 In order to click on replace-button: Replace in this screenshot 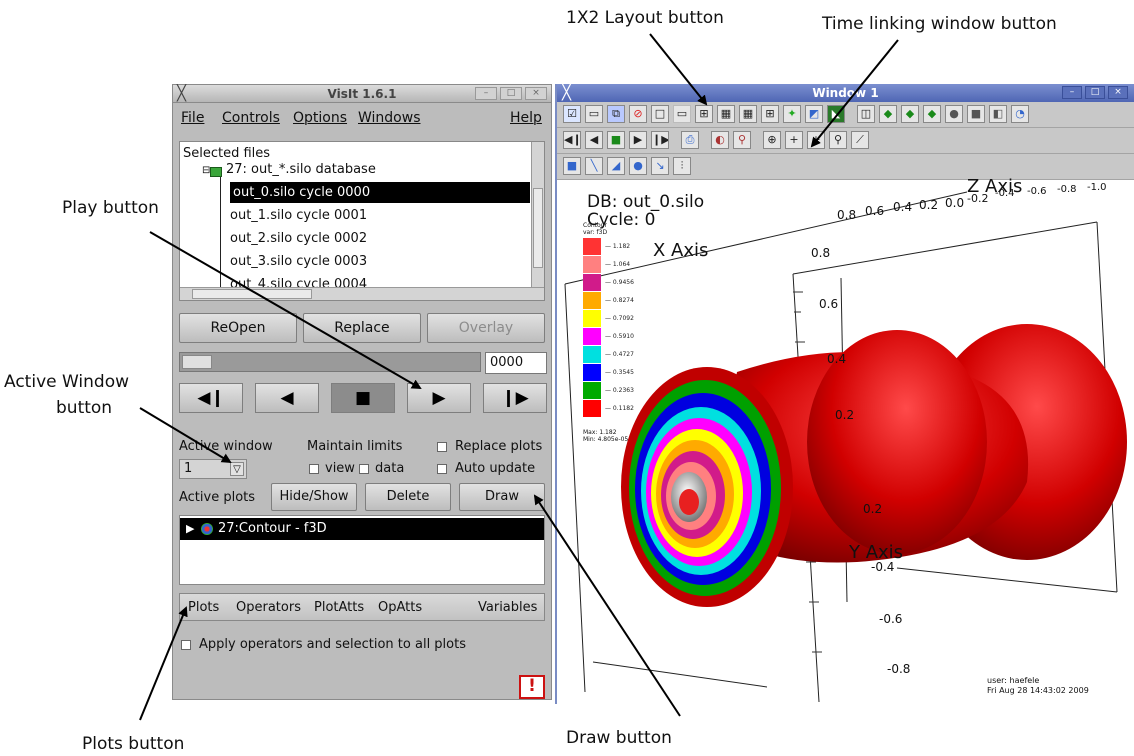, I will do `click(362, 328)`.